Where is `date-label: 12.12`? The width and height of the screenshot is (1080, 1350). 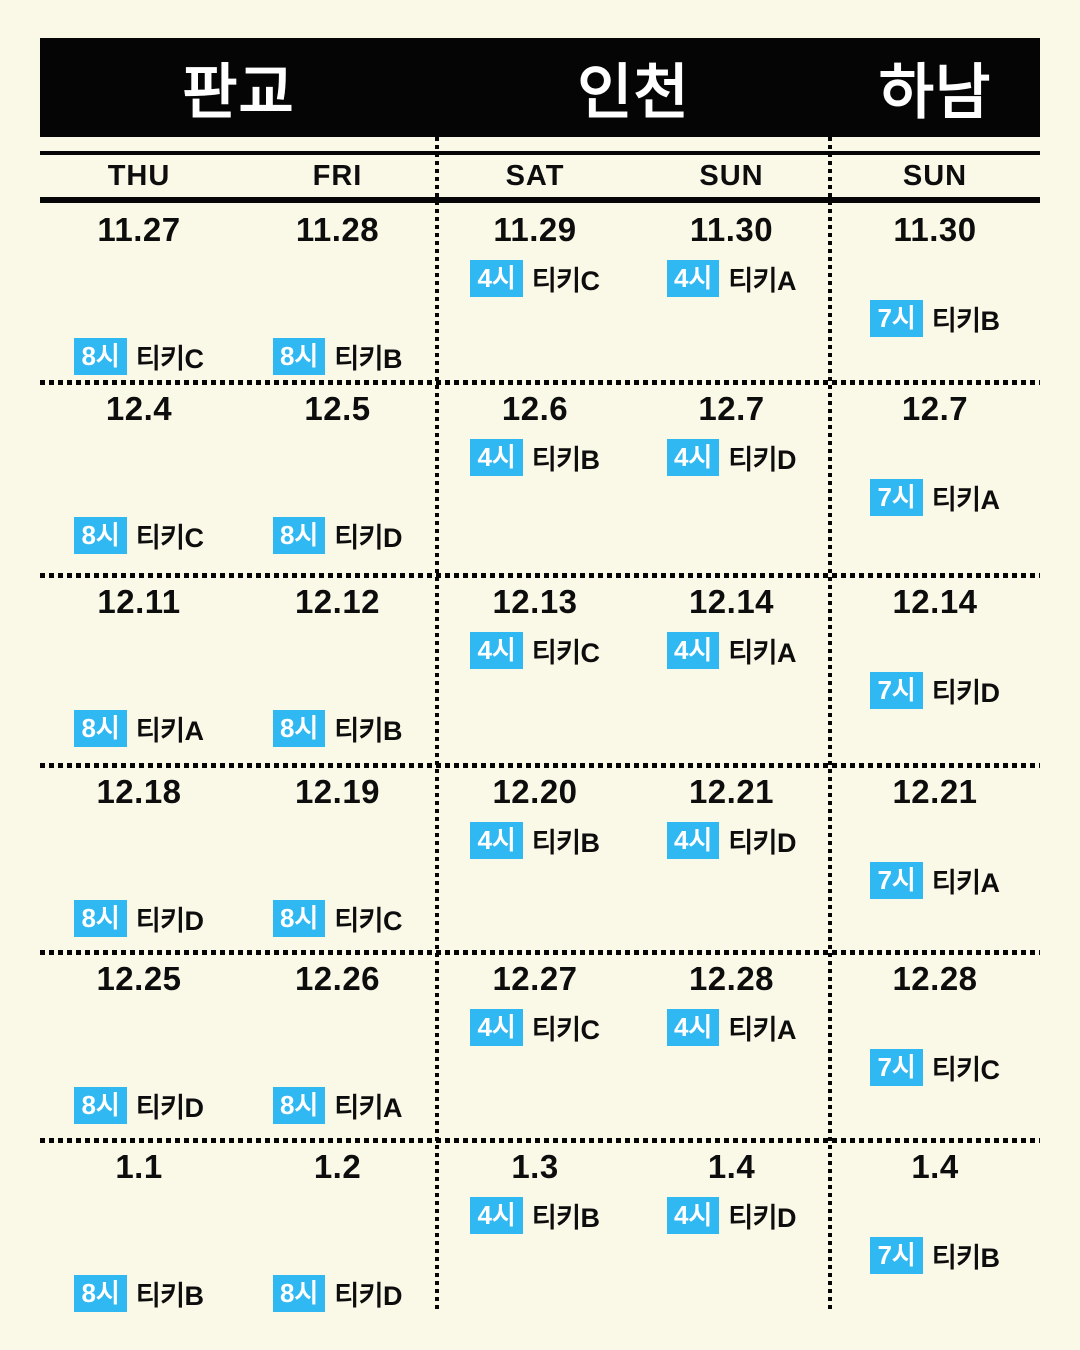 date-label: 12.12 is located at coordinates (337, 601).